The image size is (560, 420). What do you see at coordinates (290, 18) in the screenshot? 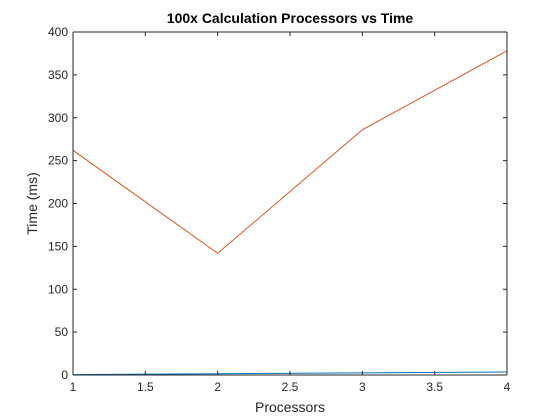
I see `chart-title: 100x Calculation Processors vs Time` at bounding box center [290, 18].